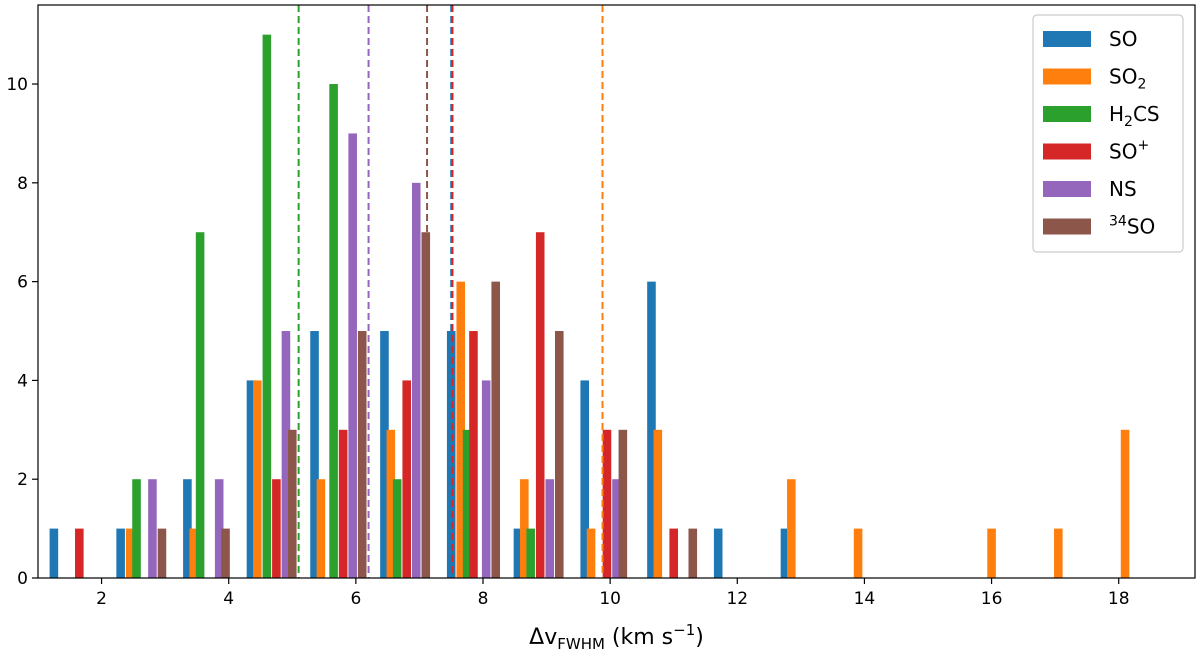 The image size is (1200, 654). Describe the element at coordinates (581, 644) in the screenshot. I see `x-label-sub: FWHM` at that location.